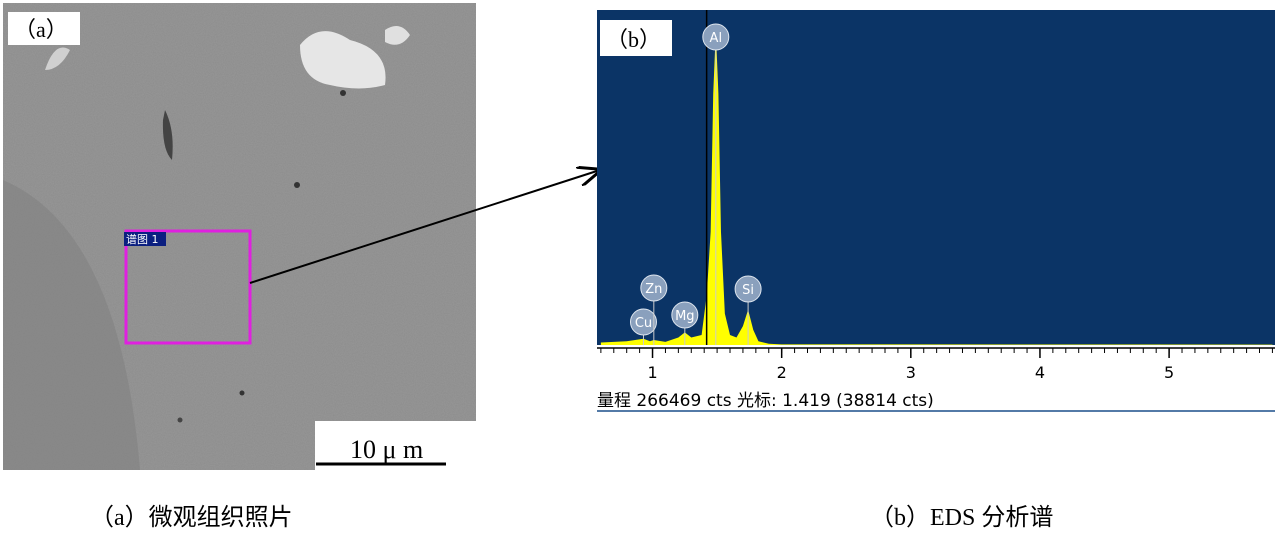  What do you see at coordinates (911, 372) in the screenshot?
I see `x-tick-label: 3` at bounding box center [911, 372].